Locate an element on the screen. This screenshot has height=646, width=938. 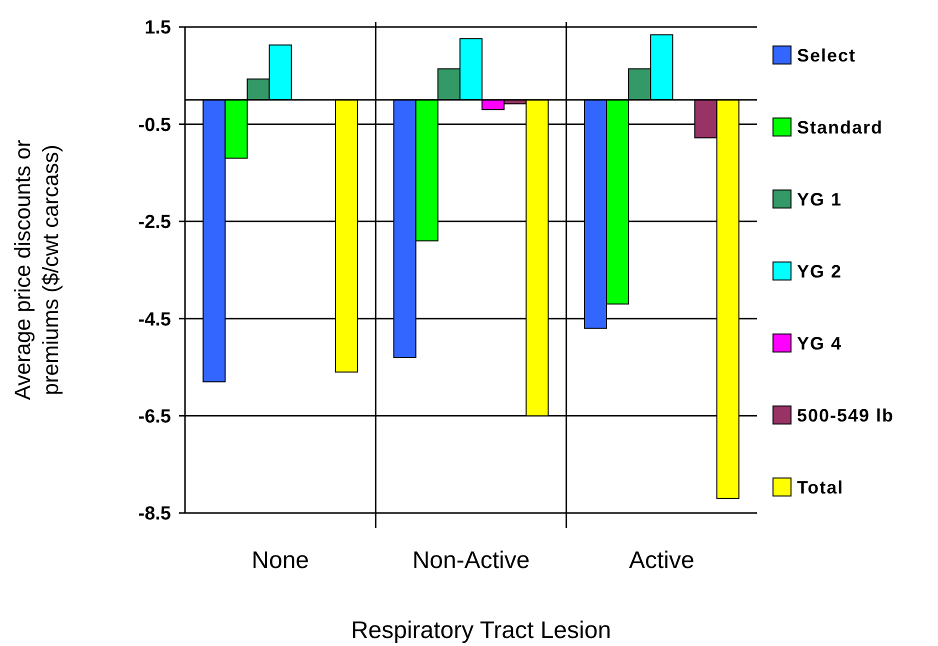
legend-label: YG 2 is located at coordinates (819, 271).